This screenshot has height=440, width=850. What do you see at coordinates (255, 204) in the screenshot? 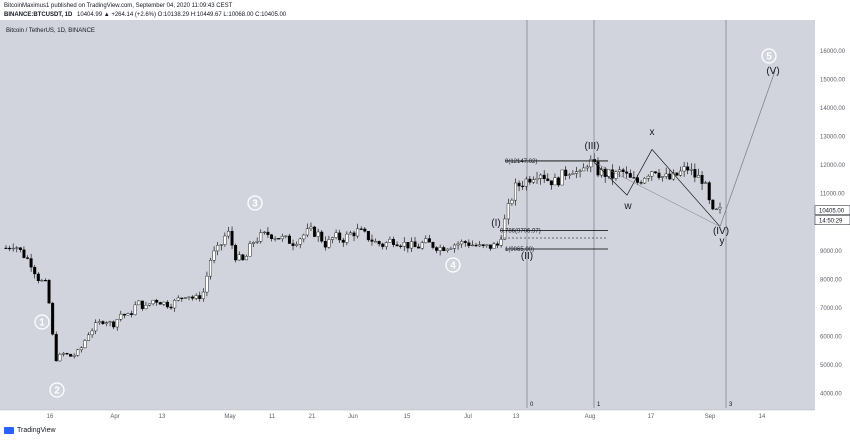
I see `wave-label: 3` at bounding box center [255, 204].